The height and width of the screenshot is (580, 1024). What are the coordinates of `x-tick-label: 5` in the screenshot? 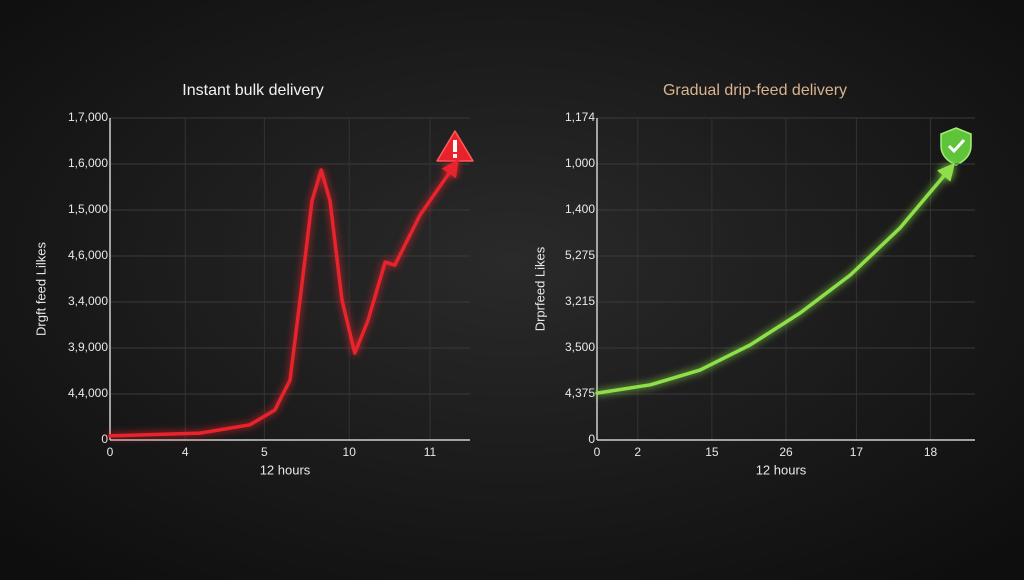 It's located at (264, 452).